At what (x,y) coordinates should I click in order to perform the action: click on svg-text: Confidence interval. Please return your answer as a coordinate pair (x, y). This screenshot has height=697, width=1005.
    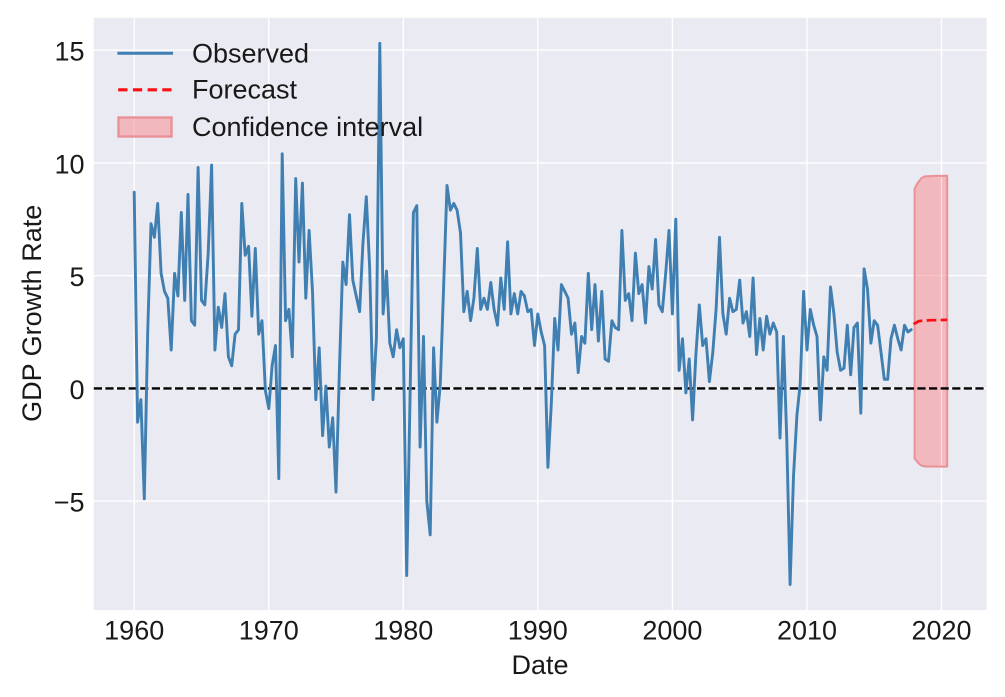
    Looking at the image, I should click on (307, 127).